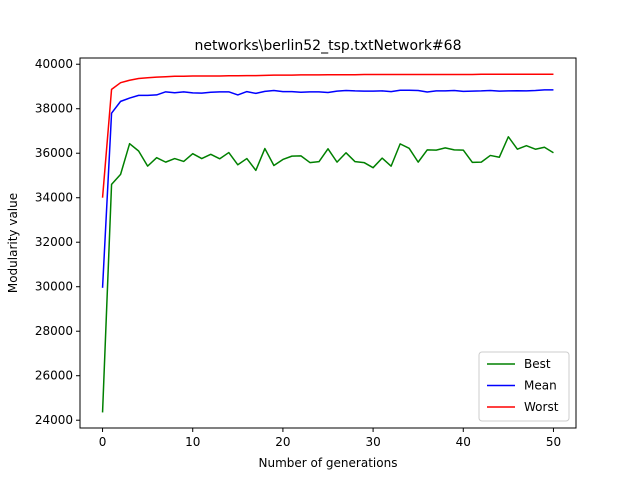  What do you see at coordinates (537, 364) in the screenshot?
I see `legend-label-best: Best` at bounding box center [537, 364].